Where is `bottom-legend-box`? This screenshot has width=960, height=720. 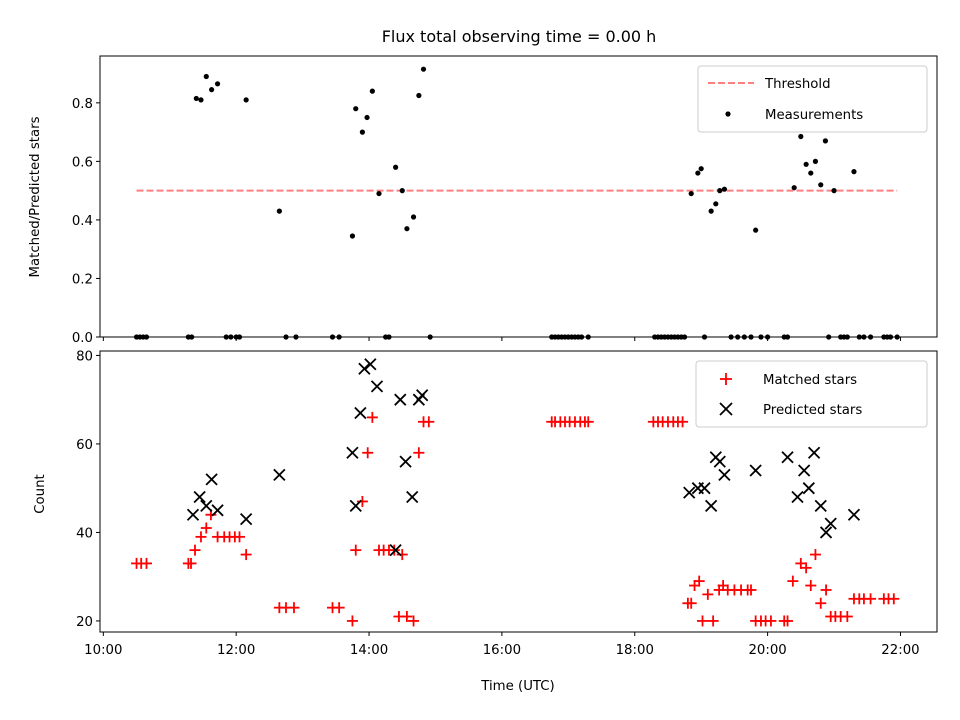
bottom-legend-box is located at coordinates (811, 394).